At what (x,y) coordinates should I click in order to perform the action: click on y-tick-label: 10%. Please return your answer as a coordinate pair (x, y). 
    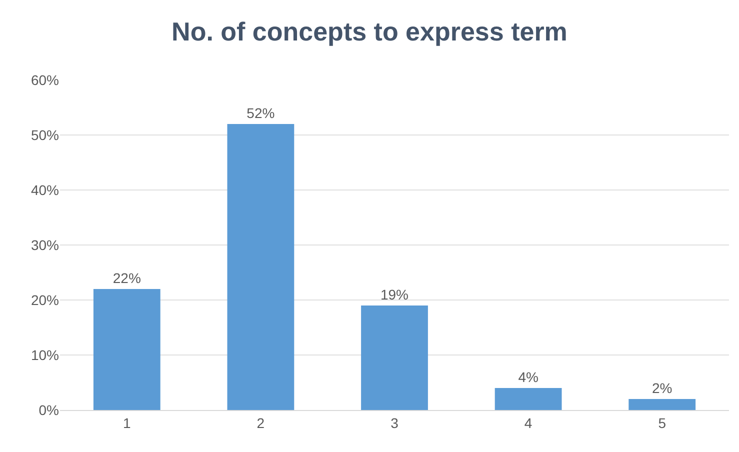
    Looking at the image, I should click on (44, 354).